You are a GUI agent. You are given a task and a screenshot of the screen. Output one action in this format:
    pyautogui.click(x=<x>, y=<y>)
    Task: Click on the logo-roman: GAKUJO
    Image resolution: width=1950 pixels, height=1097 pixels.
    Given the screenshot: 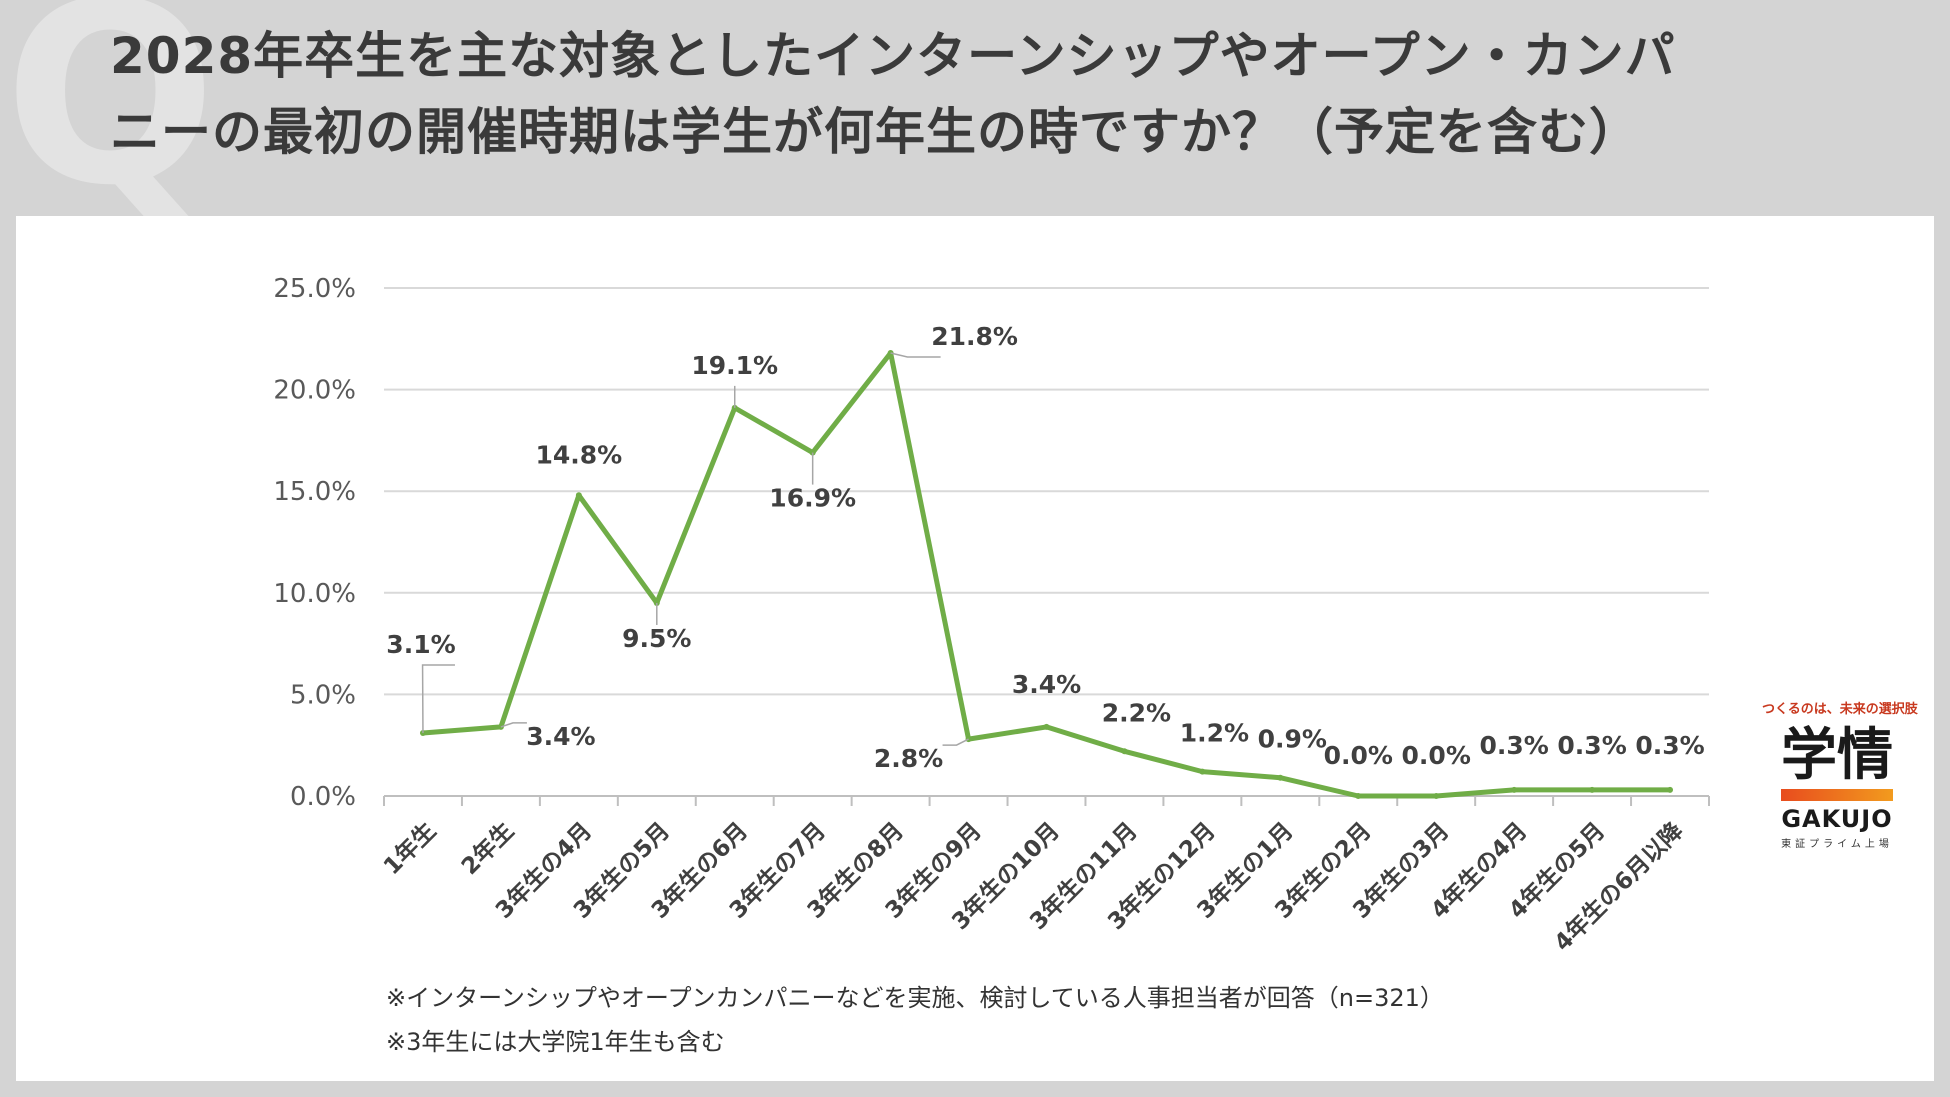 What is the action you would take?
    pyautogui.click(x=1837, y=819)
    